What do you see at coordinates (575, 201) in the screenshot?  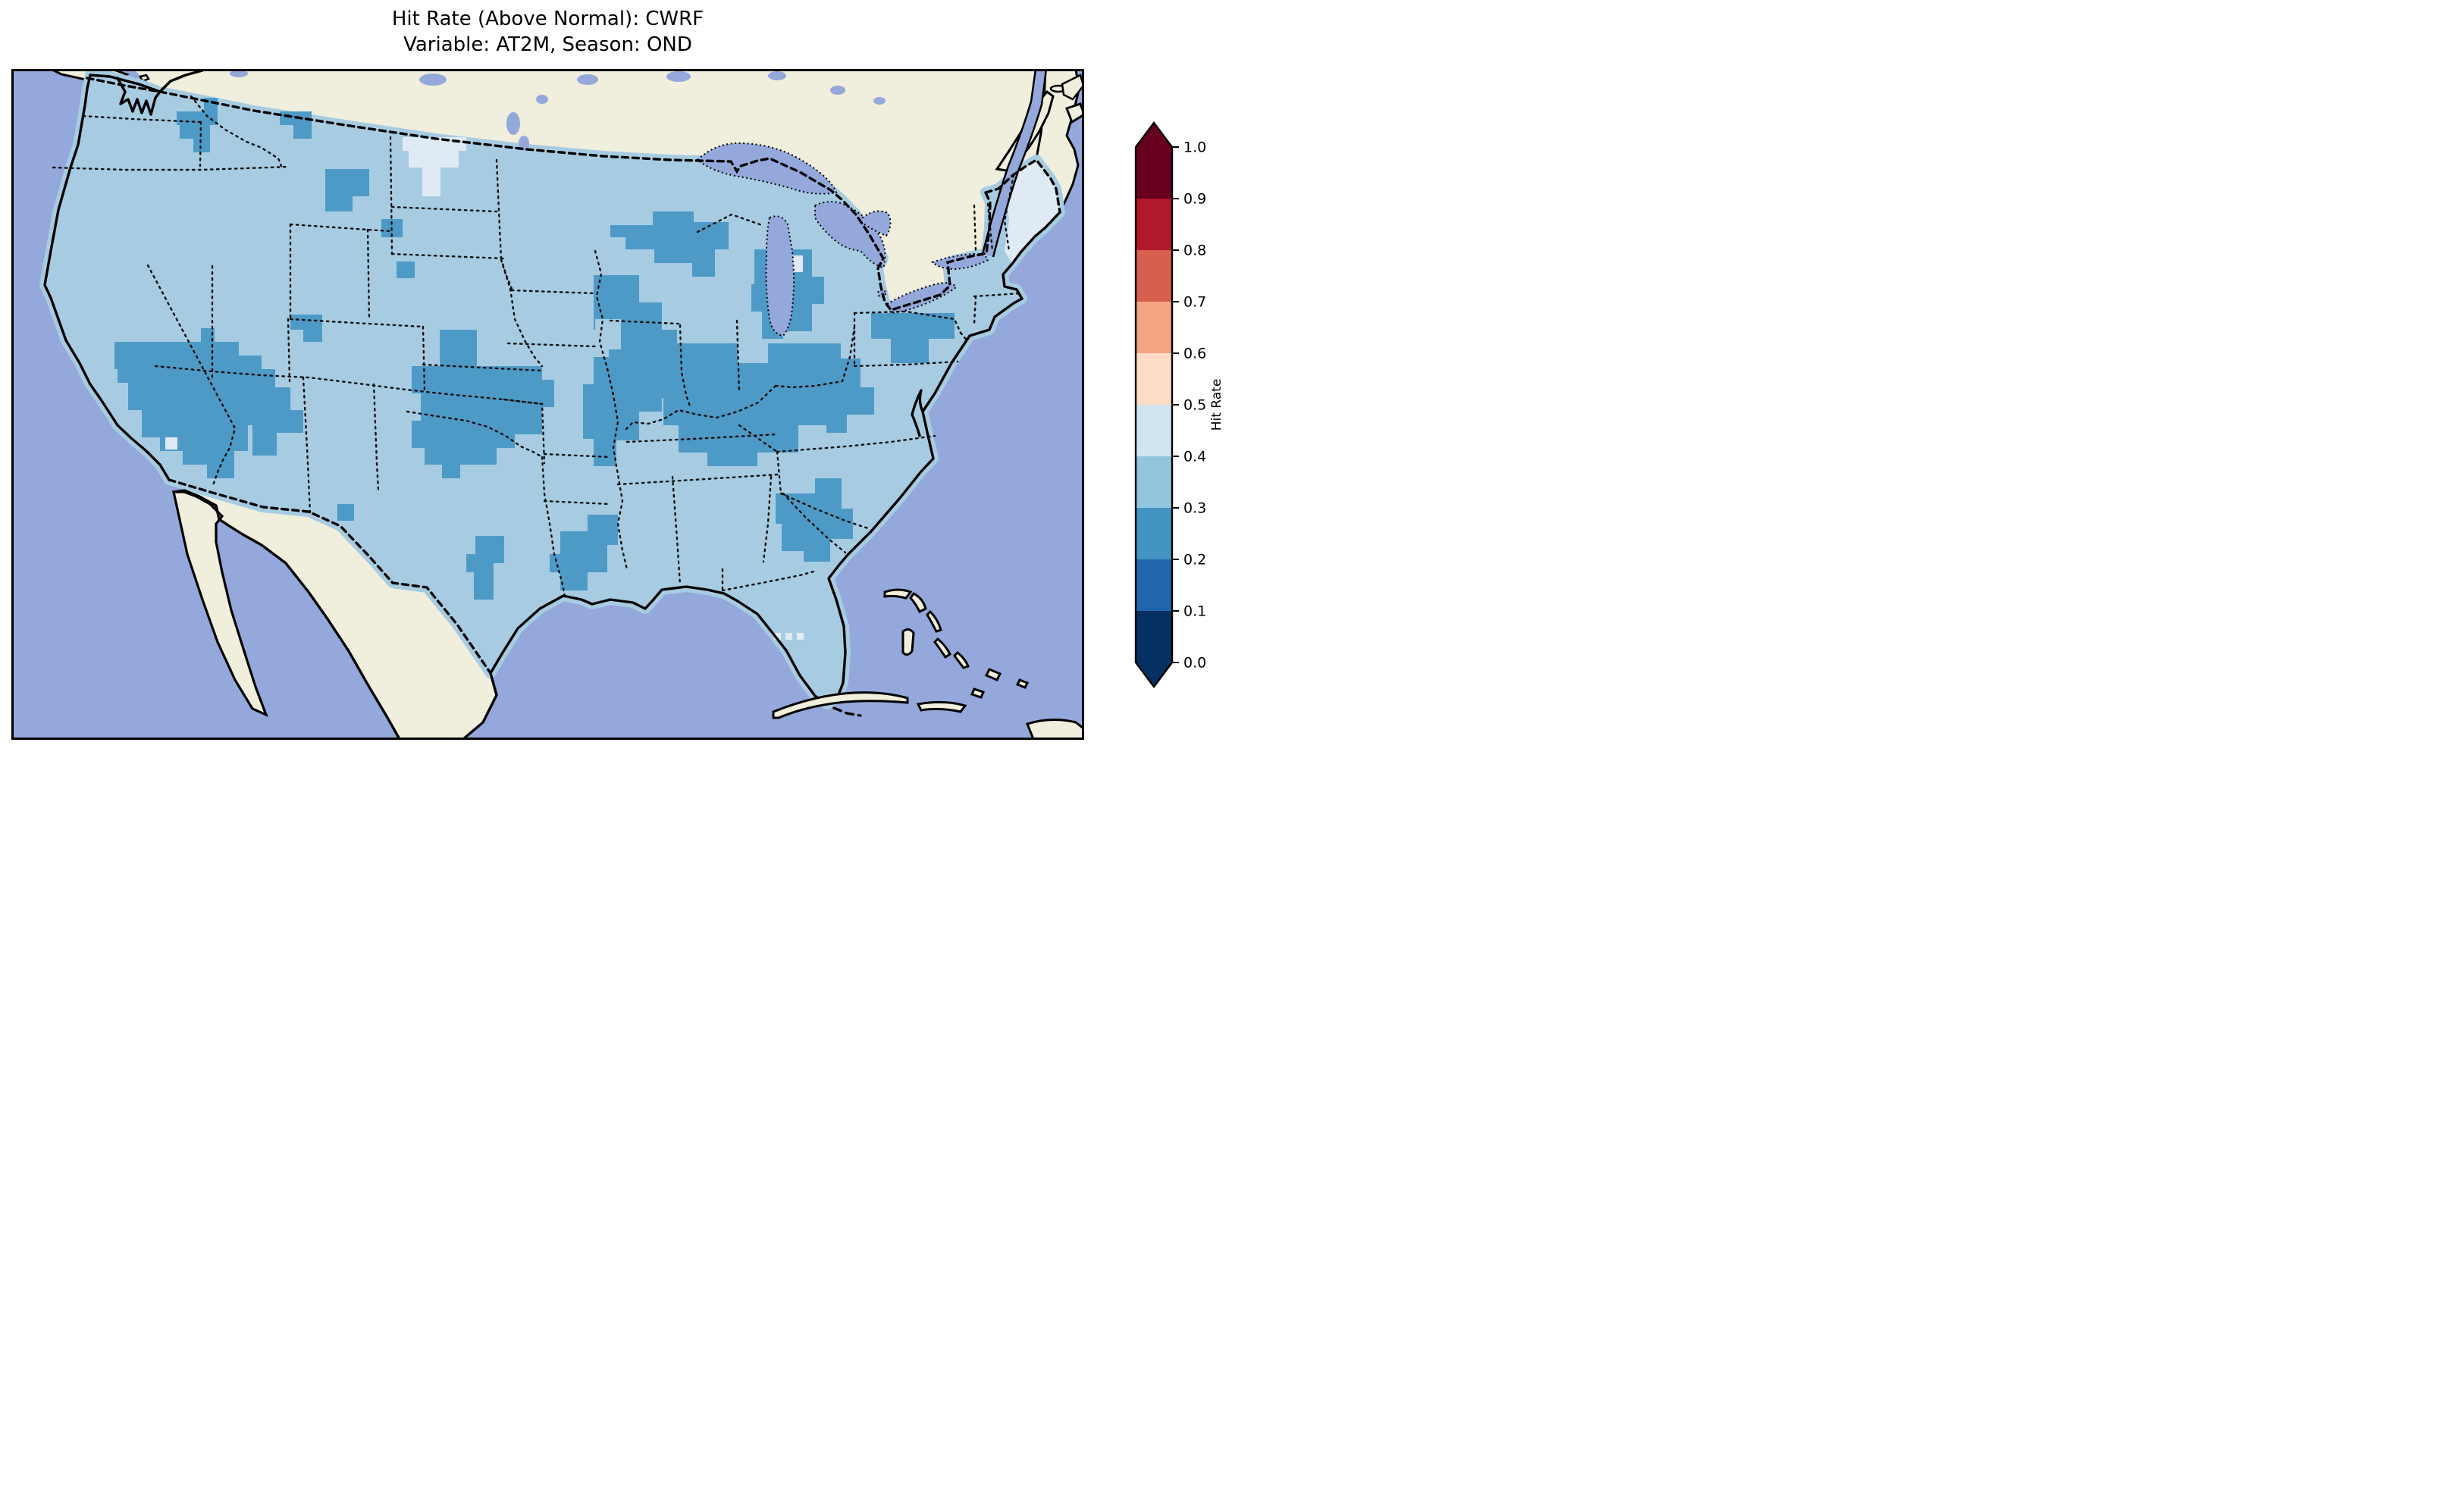 I see `us-canada-border` at bounding box center [575, 201].